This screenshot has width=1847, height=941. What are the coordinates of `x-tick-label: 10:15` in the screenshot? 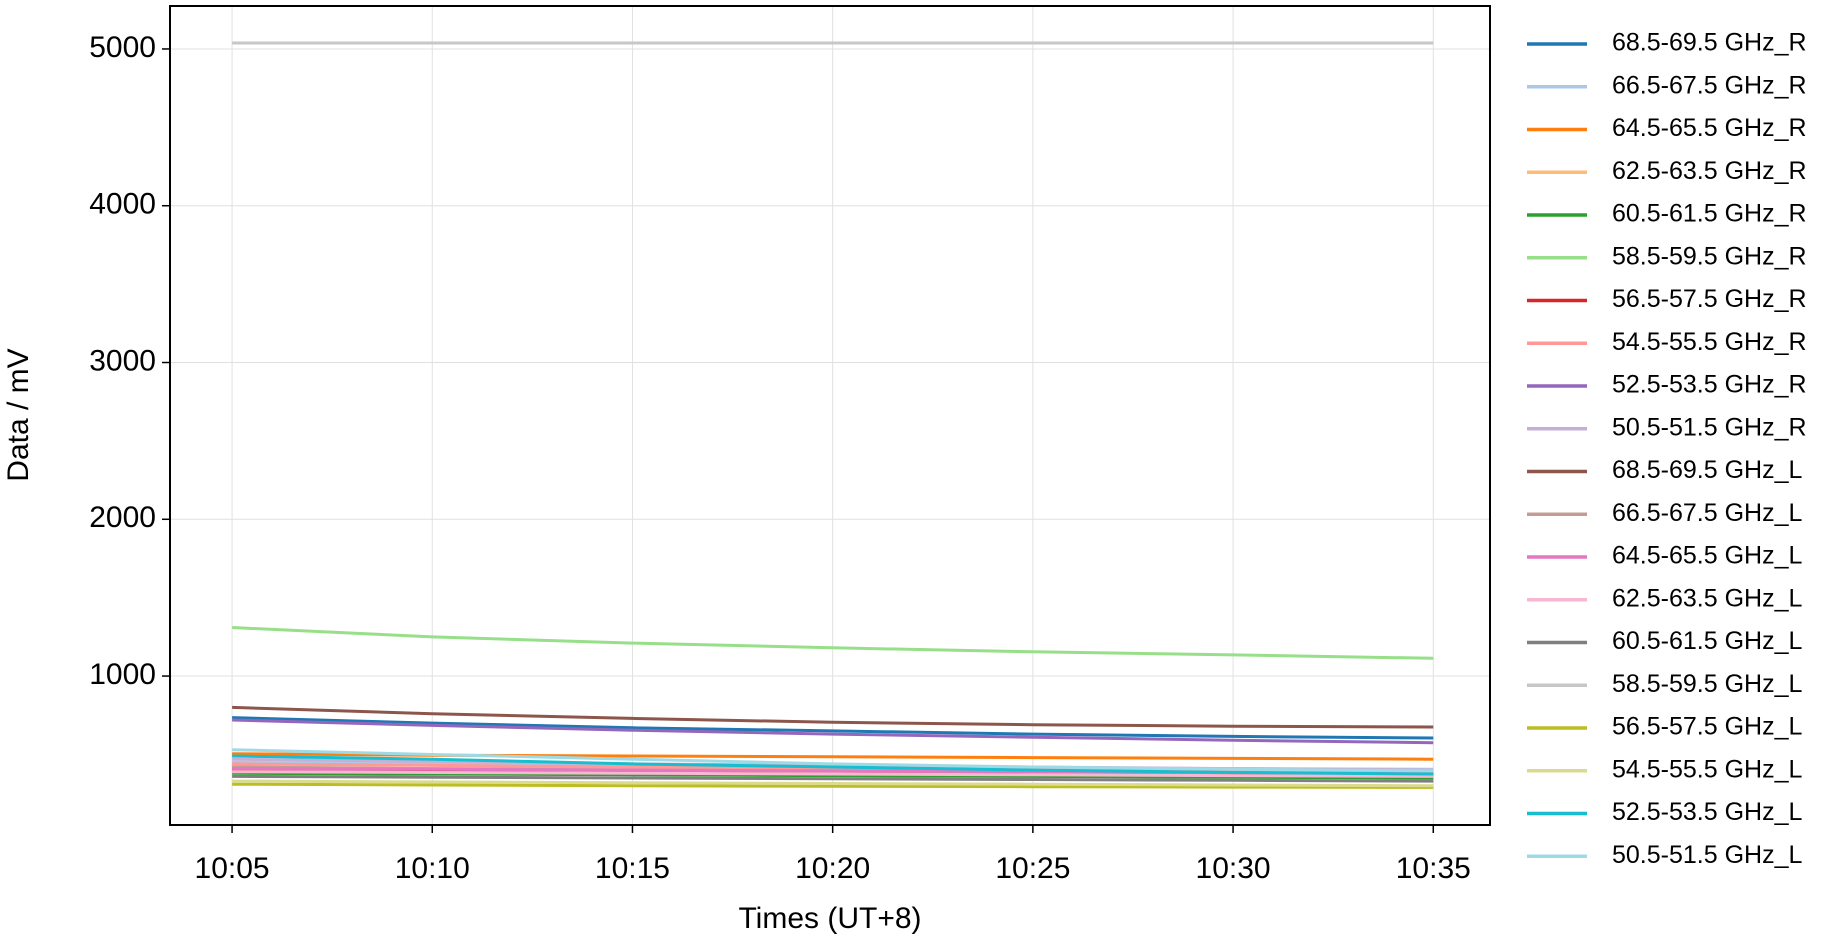 It's located at (632, 868).